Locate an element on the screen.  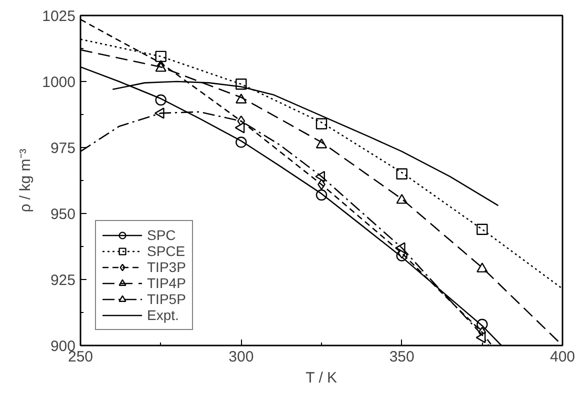
legend-label: SPCE is located at coordinates (166, 251).